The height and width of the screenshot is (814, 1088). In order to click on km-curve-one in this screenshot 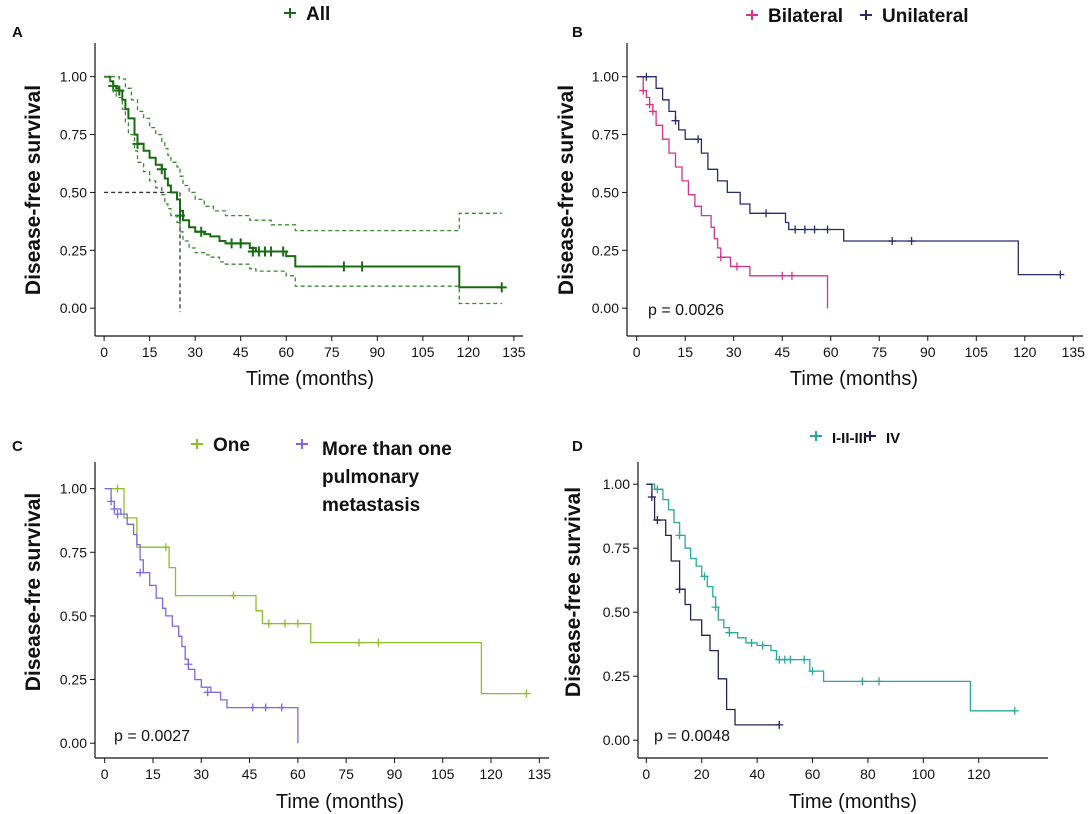, I will do `click(315, 591)`.